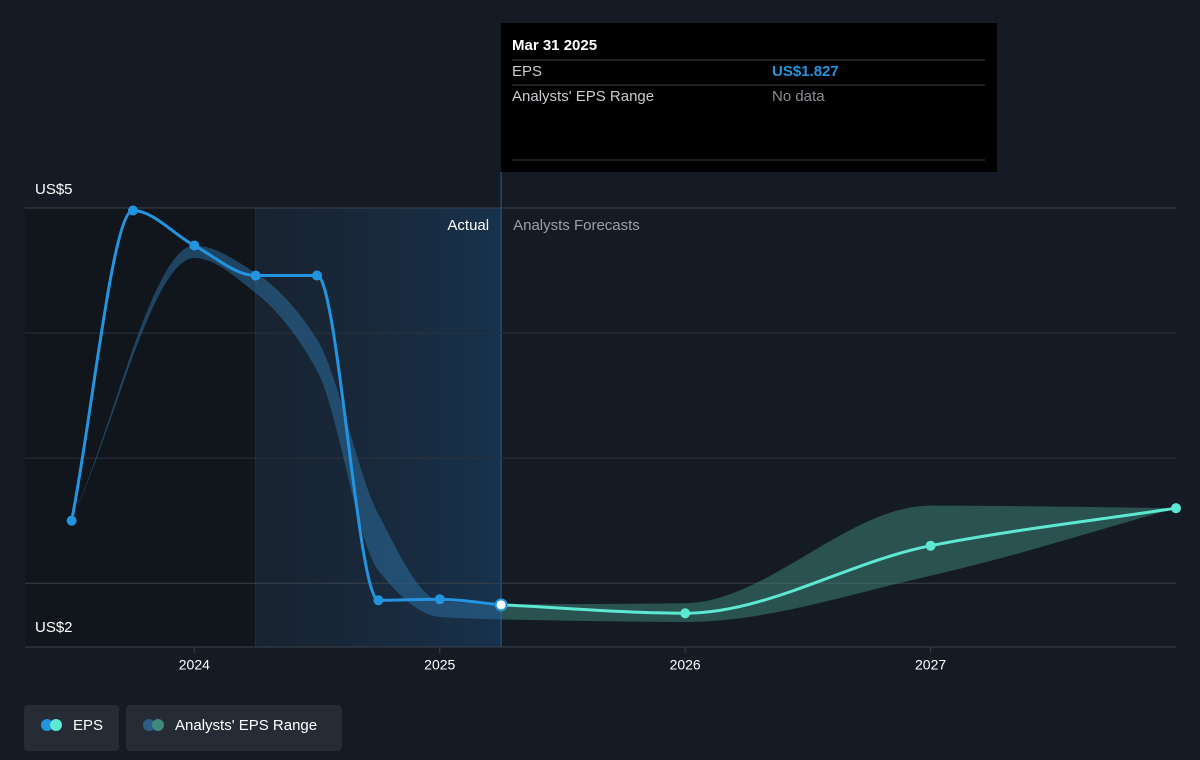 The width and height of the screenshot is (1200, 760). What do you see at coordinates (576, 225) in the screenshot?
I see `forecast-label: Analysts Forecasts` at bounding box center [576, 225].